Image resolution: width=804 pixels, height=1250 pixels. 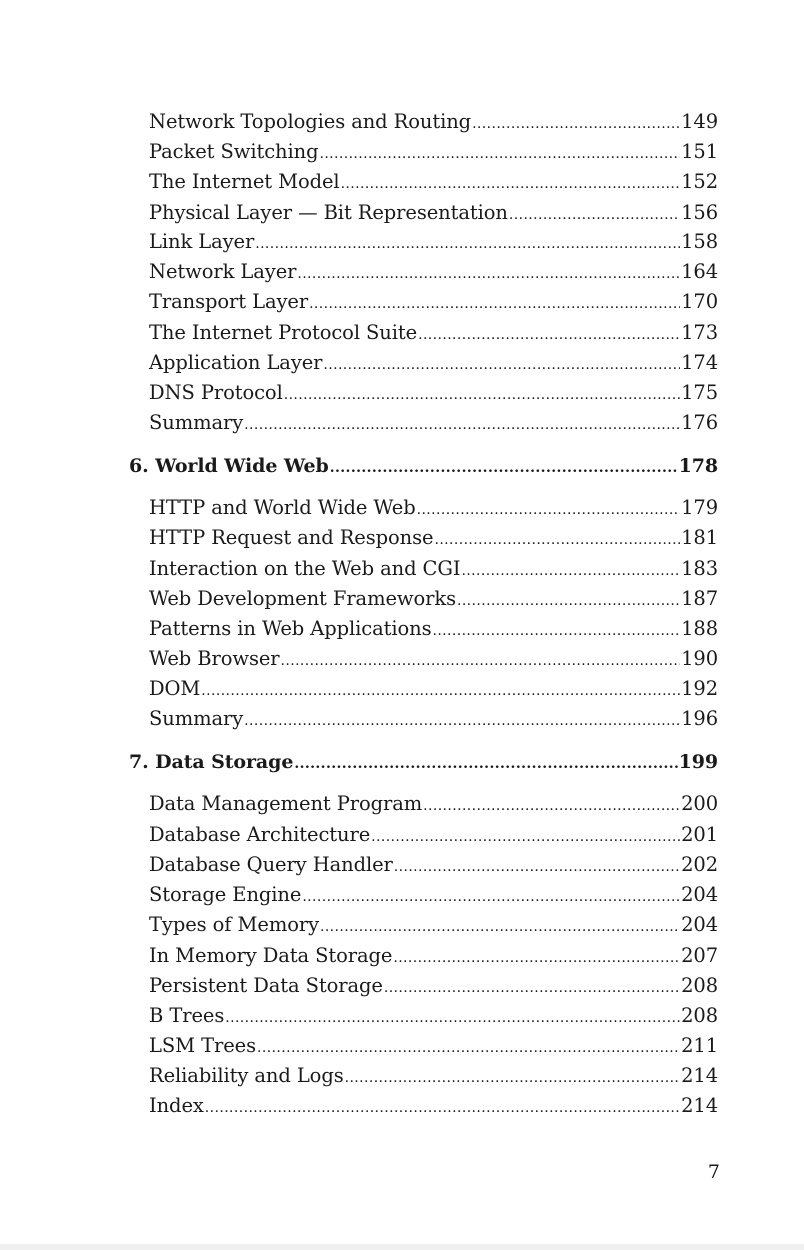 I want to click on toc-entry-title: LSM Trees, so click(x=202, y=1045).